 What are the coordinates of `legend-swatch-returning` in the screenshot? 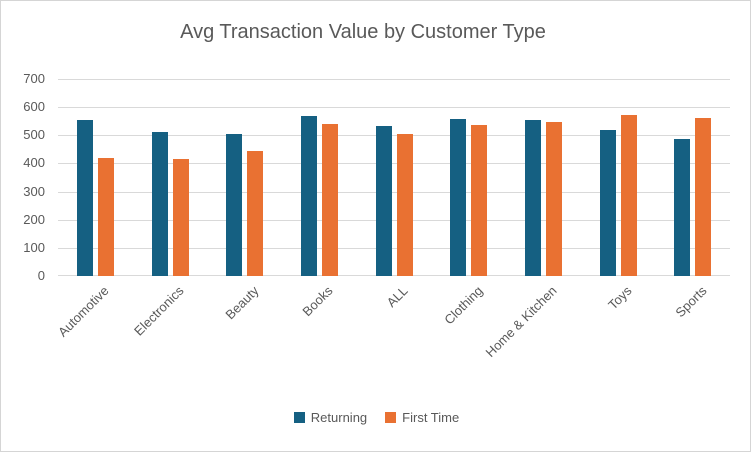 It's located at (299, 417).